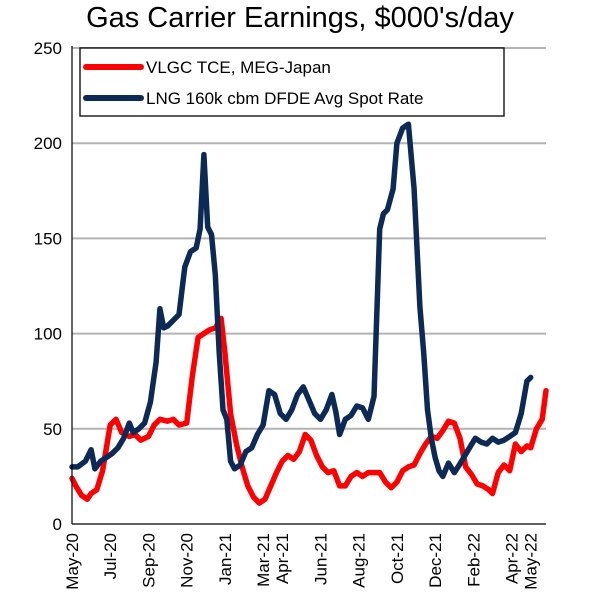 The width and height of the screenshot is (600, 615). Describe the element at coordinates (225, 559) in the screenshot. I see `x-tick-label: Jan-21` at that location.